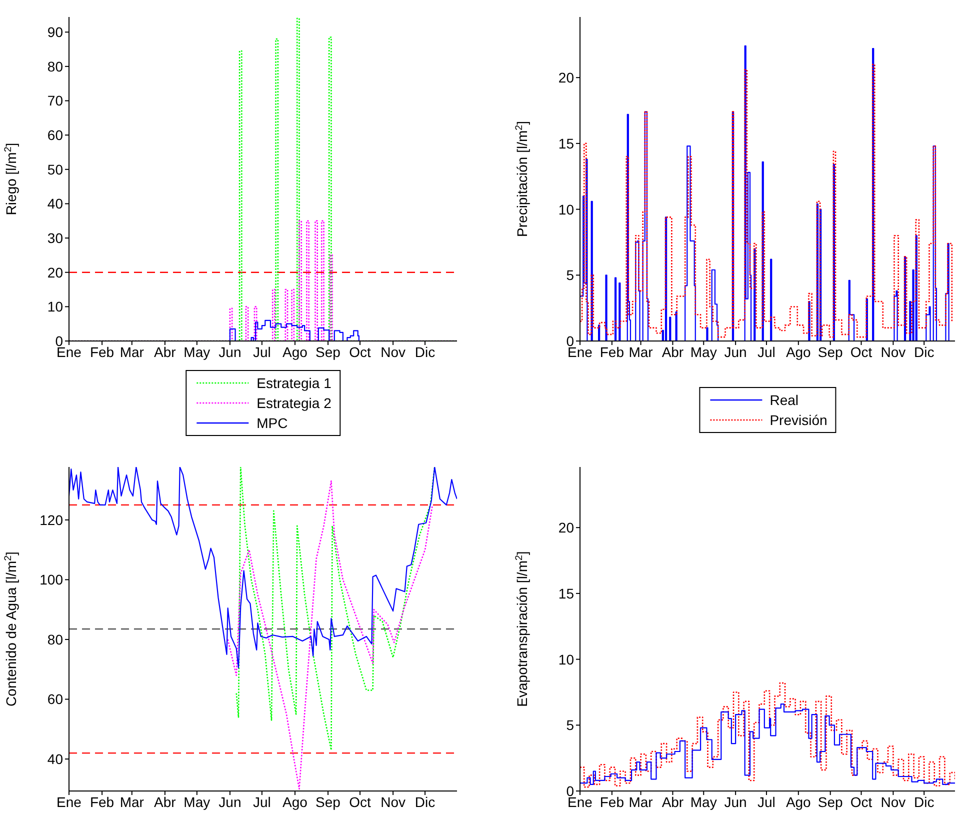  I want to click on legend-label: Estrategia 2, so click(294, 403).